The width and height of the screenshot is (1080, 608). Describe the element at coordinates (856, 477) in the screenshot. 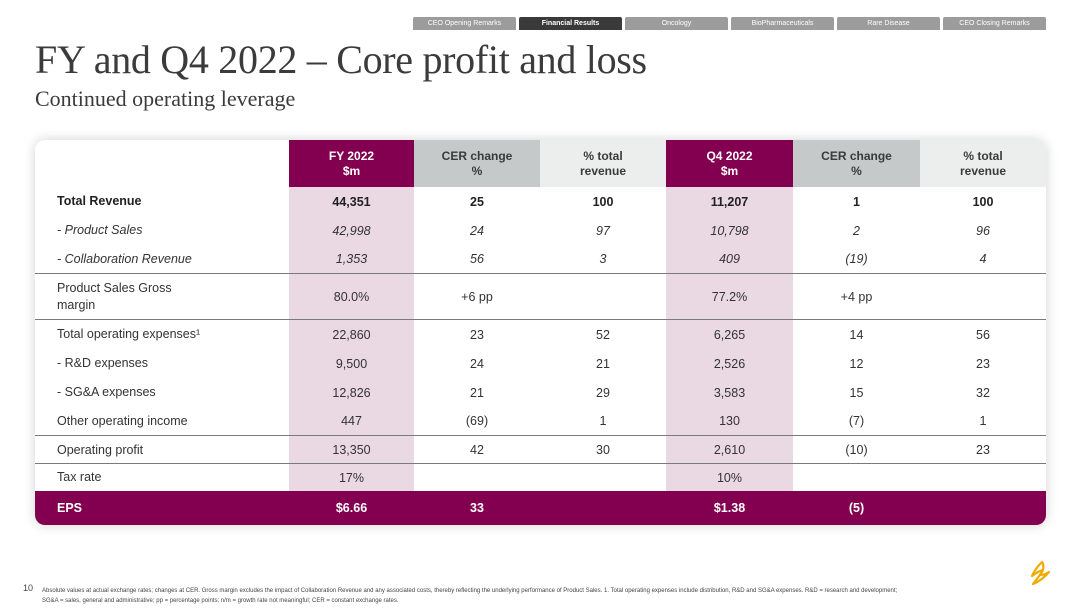

I see `cell-q4-cer-change` at that location.